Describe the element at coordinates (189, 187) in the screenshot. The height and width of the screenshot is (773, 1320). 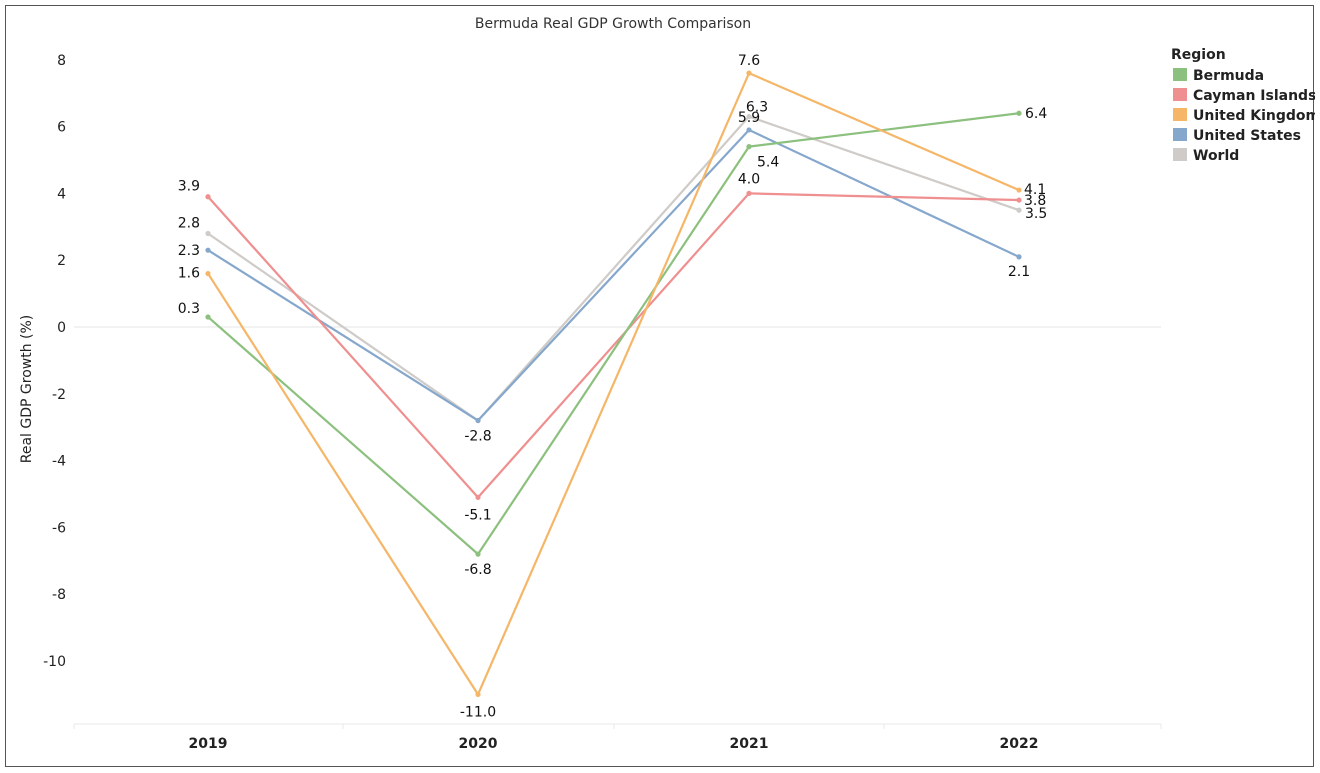
I see `data-label-cayman-islands: 3.9` at that location.